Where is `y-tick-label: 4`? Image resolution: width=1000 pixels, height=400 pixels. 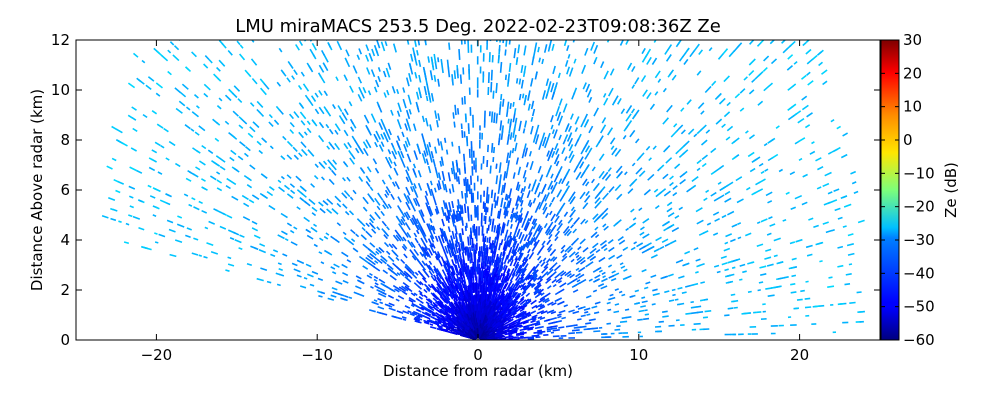
y-tick-label: 4 is located at coordinates (65, 240).